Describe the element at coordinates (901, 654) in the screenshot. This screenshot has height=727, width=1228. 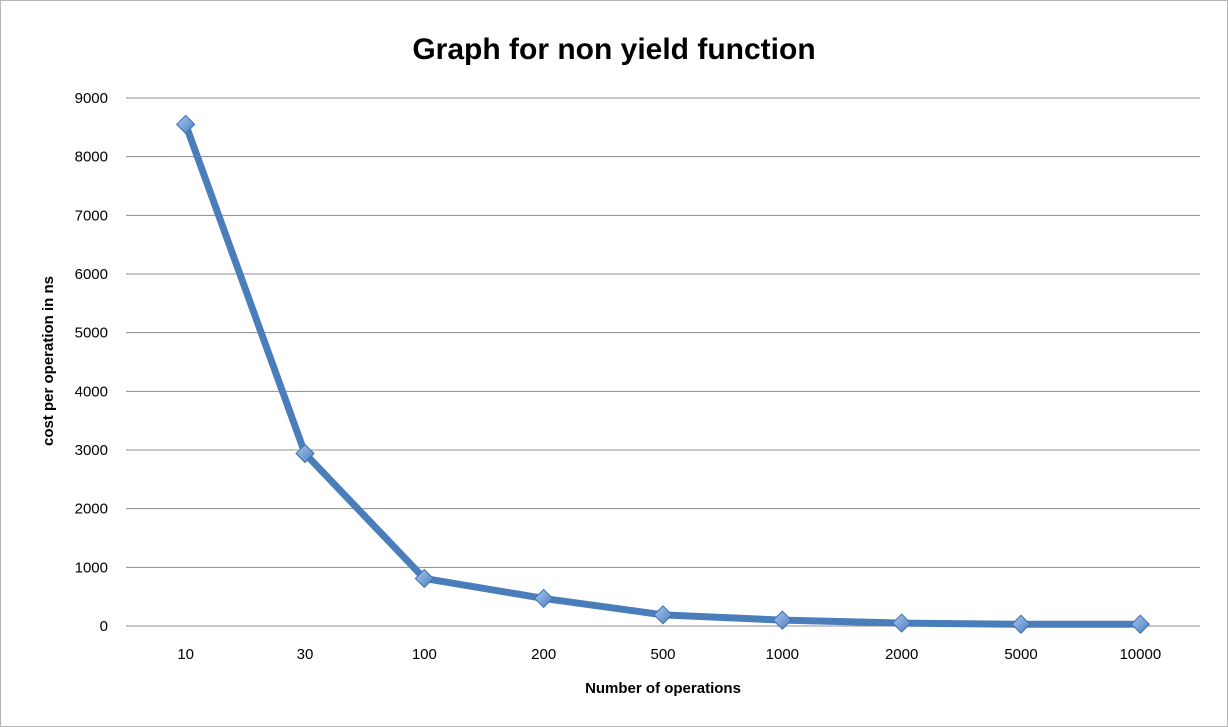
I see `x-tick-label: 2000` at that location.